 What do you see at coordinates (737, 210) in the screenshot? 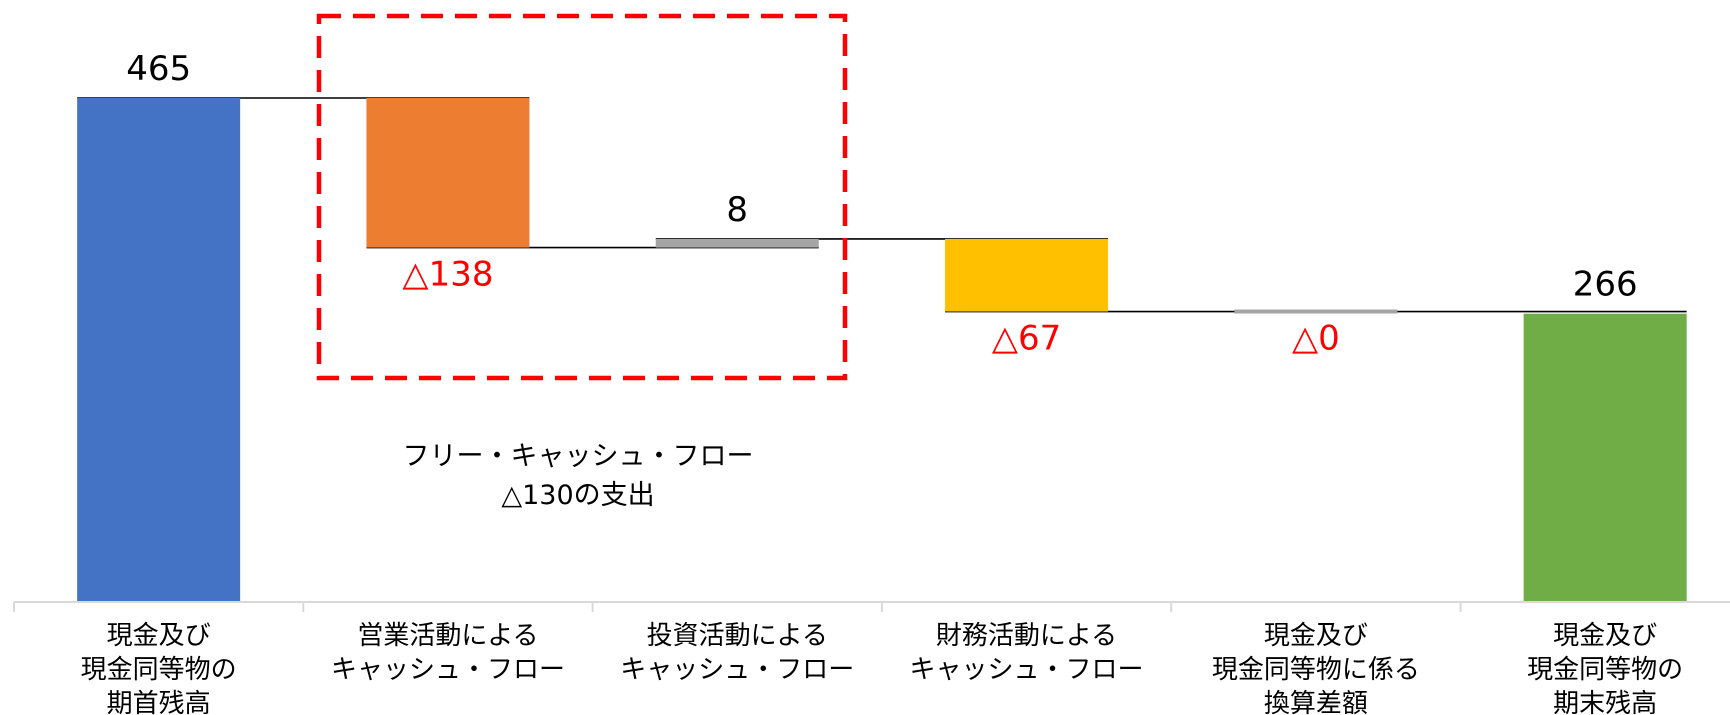
I see `value-label-2: 8` at bounding box center [737, 210].